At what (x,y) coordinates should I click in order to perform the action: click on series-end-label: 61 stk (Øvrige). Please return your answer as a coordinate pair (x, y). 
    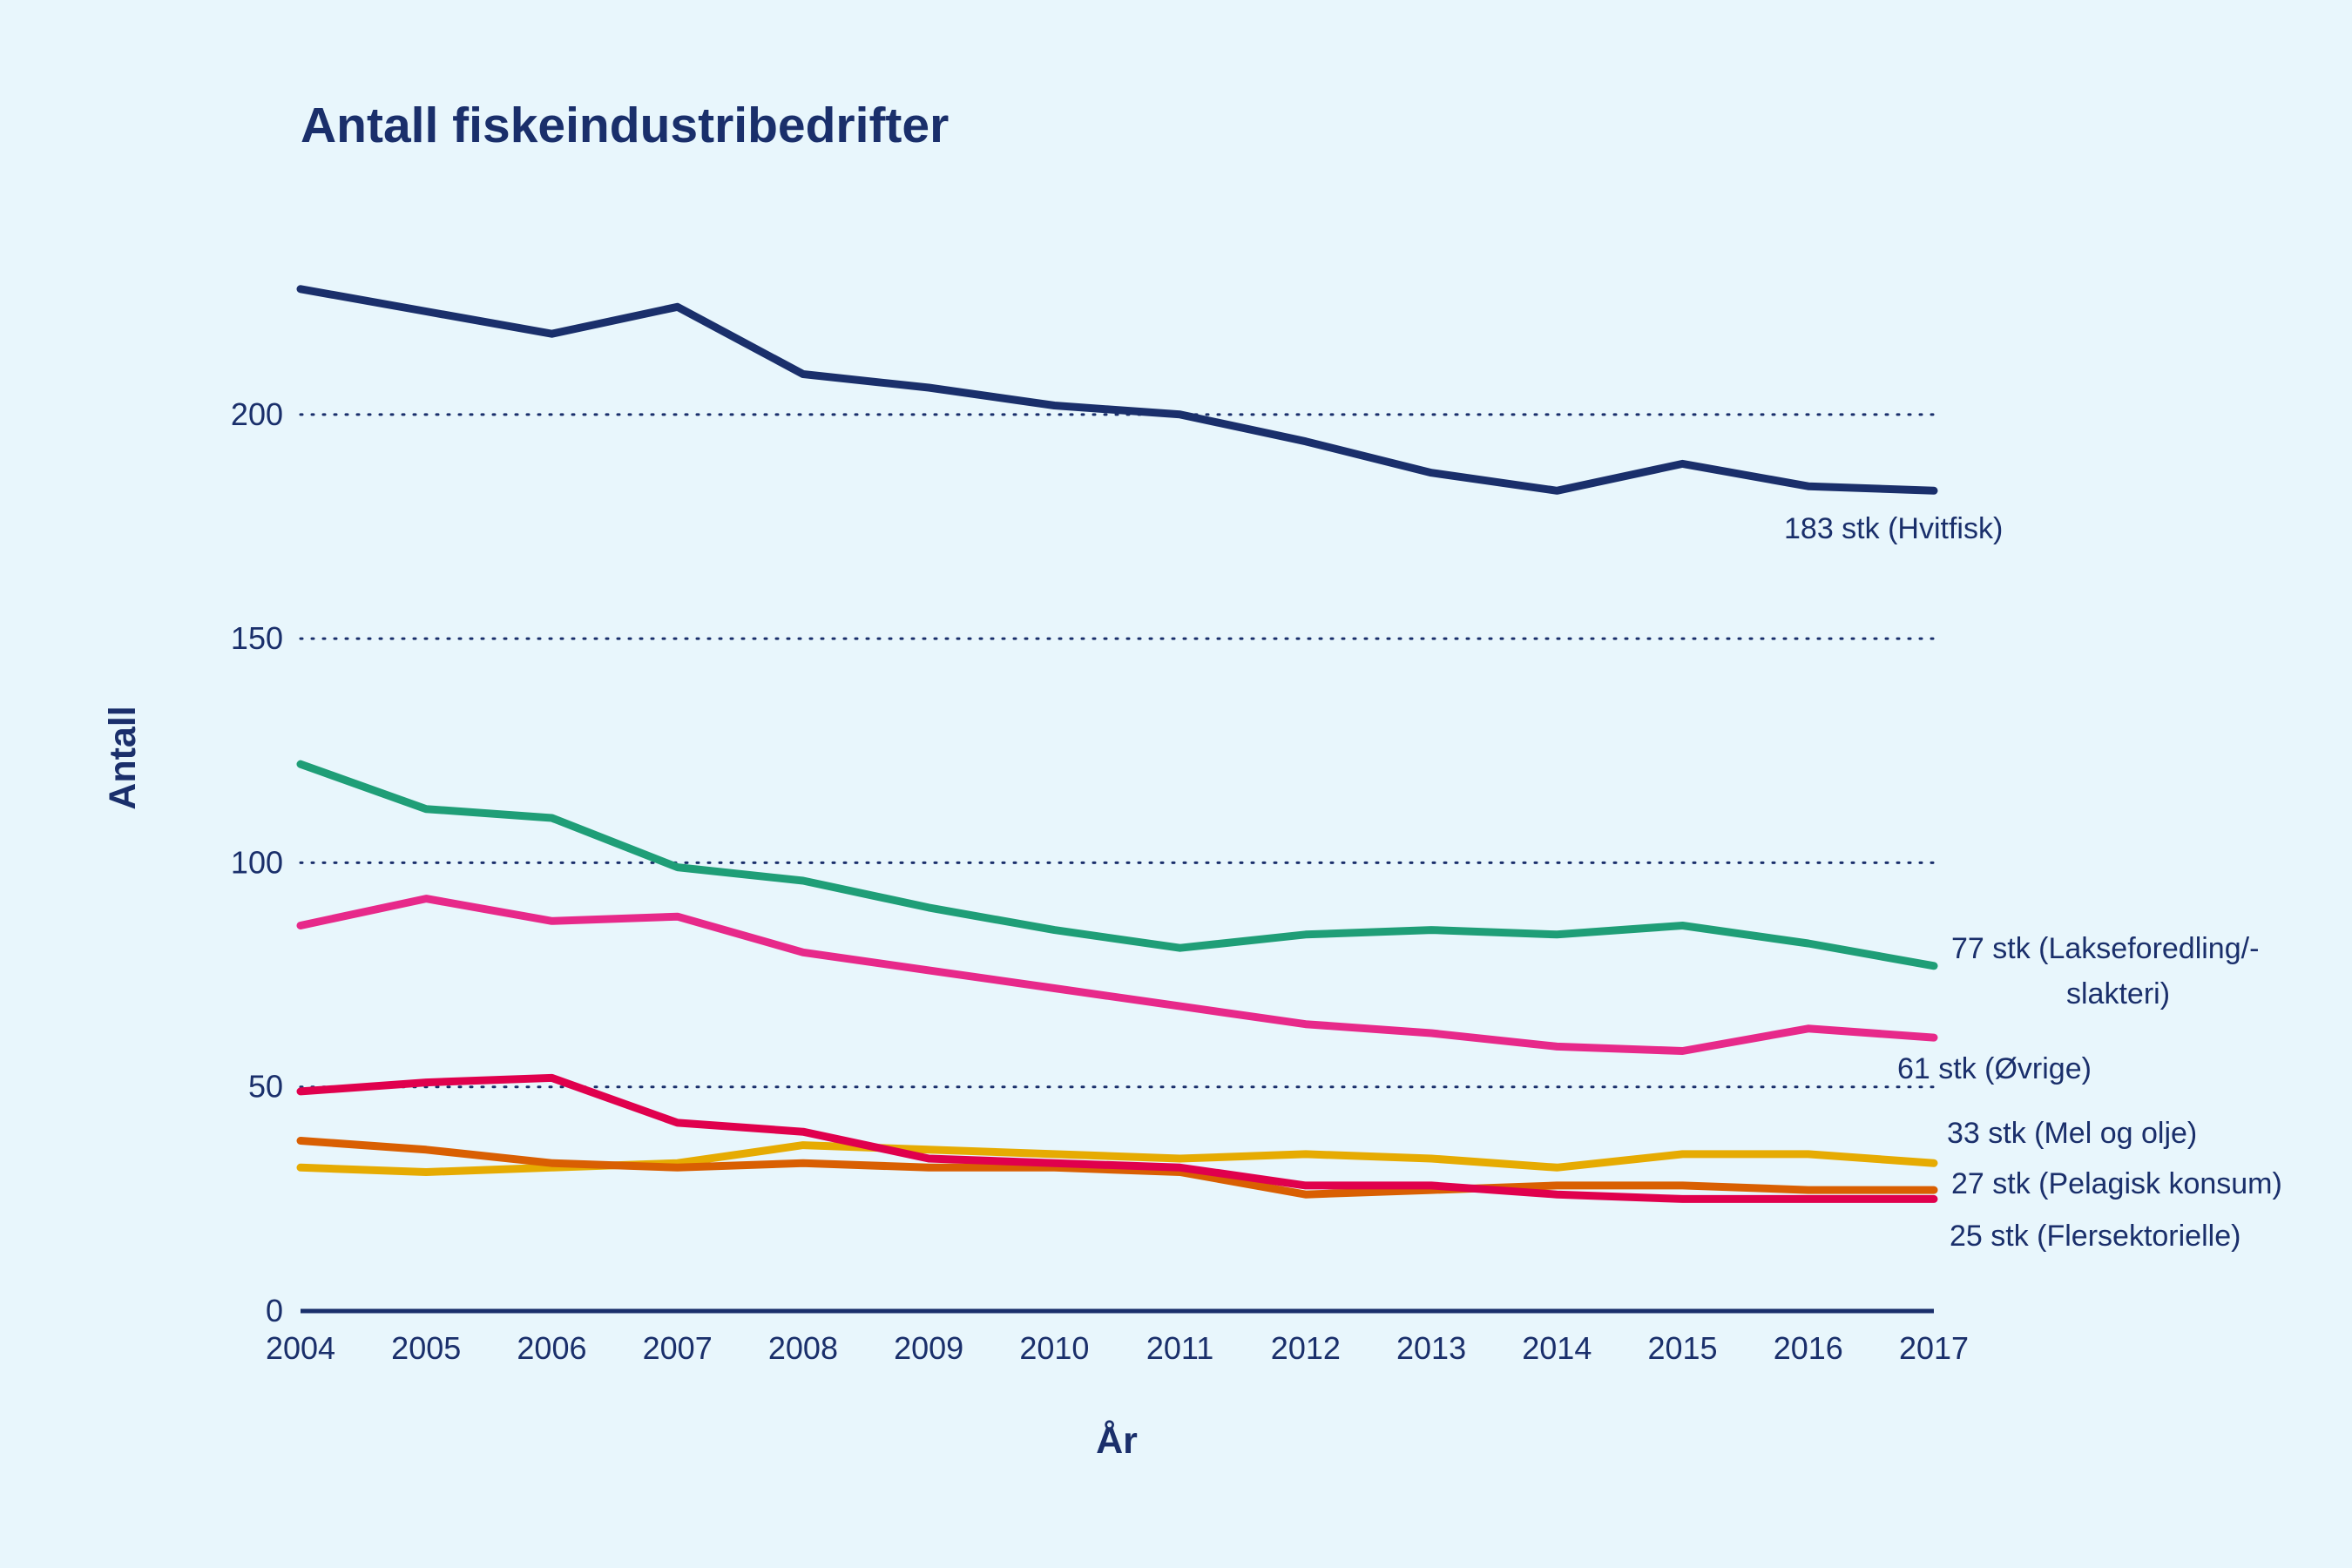
    Looking at the image, I should click on (1994, 1068).